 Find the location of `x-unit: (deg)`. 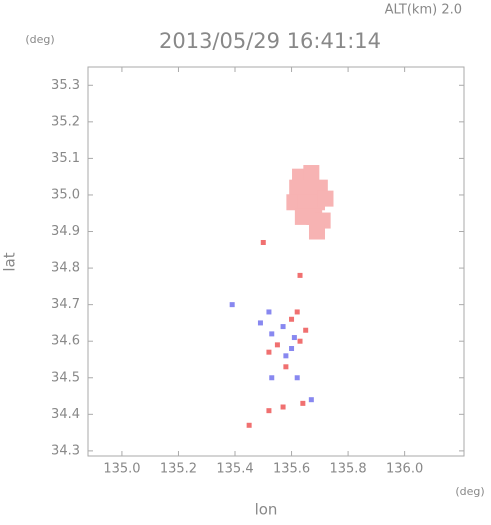

x-unit: (deg) is located at coordinates (469, 491).